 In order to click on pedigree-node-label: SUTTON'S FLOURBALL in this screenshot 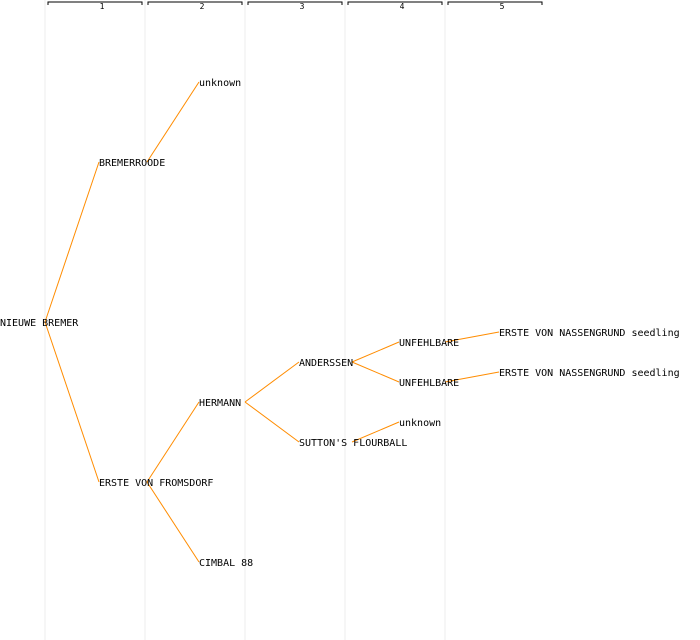, I will do `click(353, 443)`.